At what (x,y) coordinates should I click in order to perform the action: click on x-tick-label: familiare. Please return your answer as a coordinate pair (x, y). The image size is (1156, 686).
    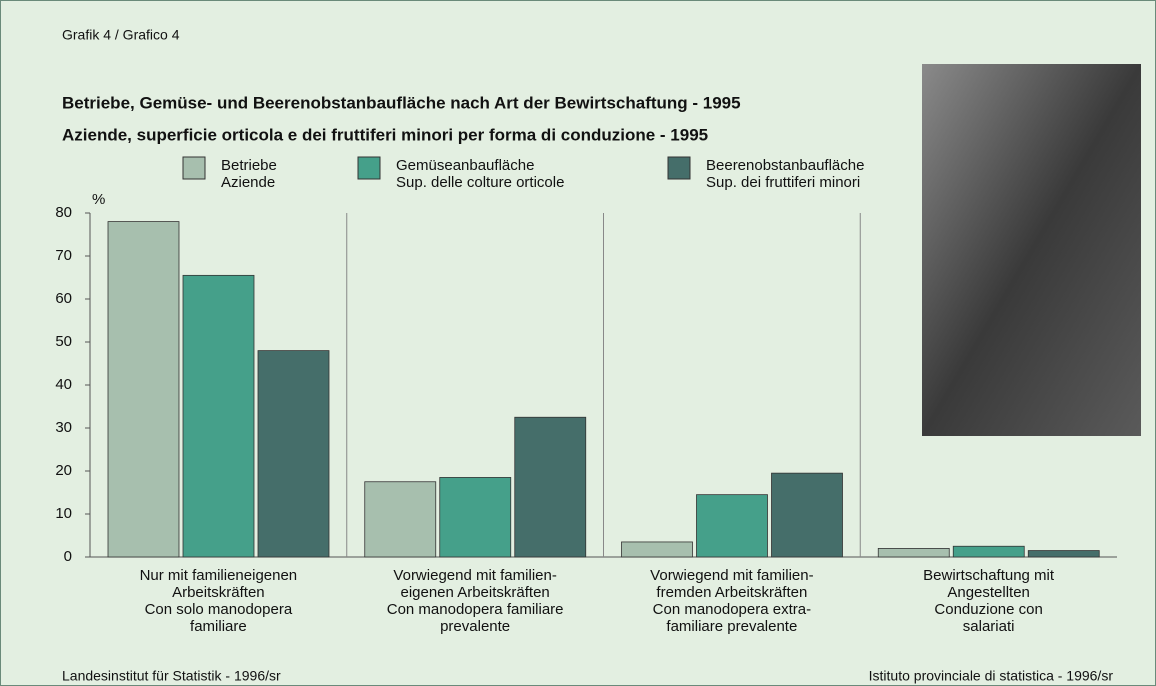
    Looking at the image, I should click on (218, 626).